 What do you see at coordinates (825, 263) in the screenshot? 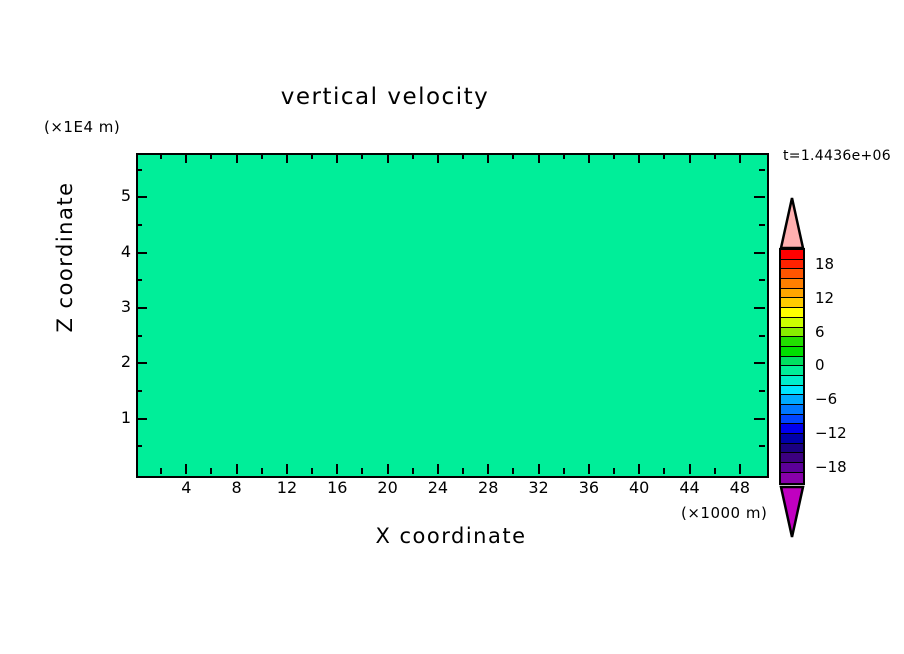
I see `colorbar-tick-label: 18` at bounding box center [825, 263].